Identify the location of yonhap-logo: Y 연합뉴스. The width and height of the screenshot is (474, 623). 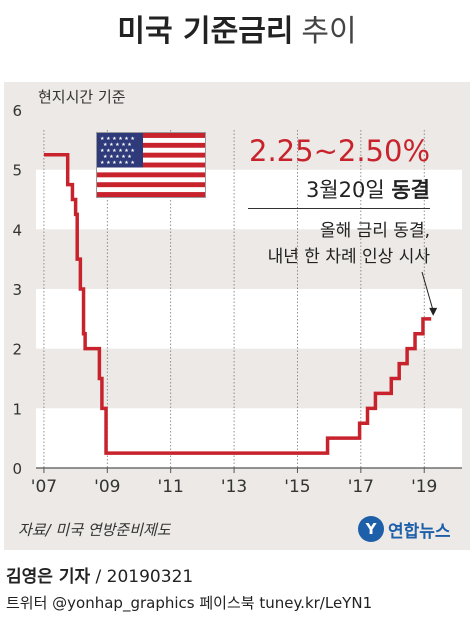
(404, 529).